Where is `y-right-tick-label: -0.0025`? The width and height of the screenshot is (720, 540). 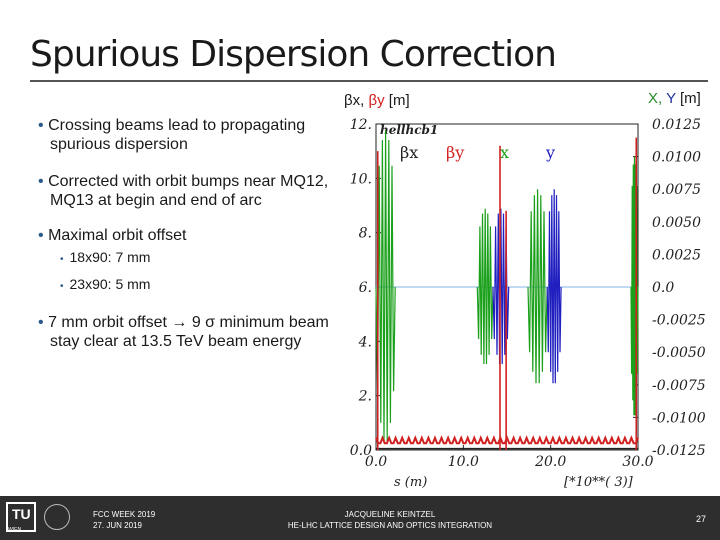
y-right-tick-label: -0.0025 is located at coordinates (679, 321).